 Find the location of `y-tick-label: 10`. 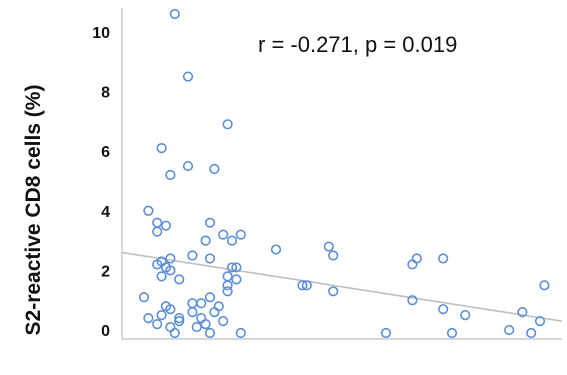

y-tick-label: 10 is located at coordinates (101, 33).